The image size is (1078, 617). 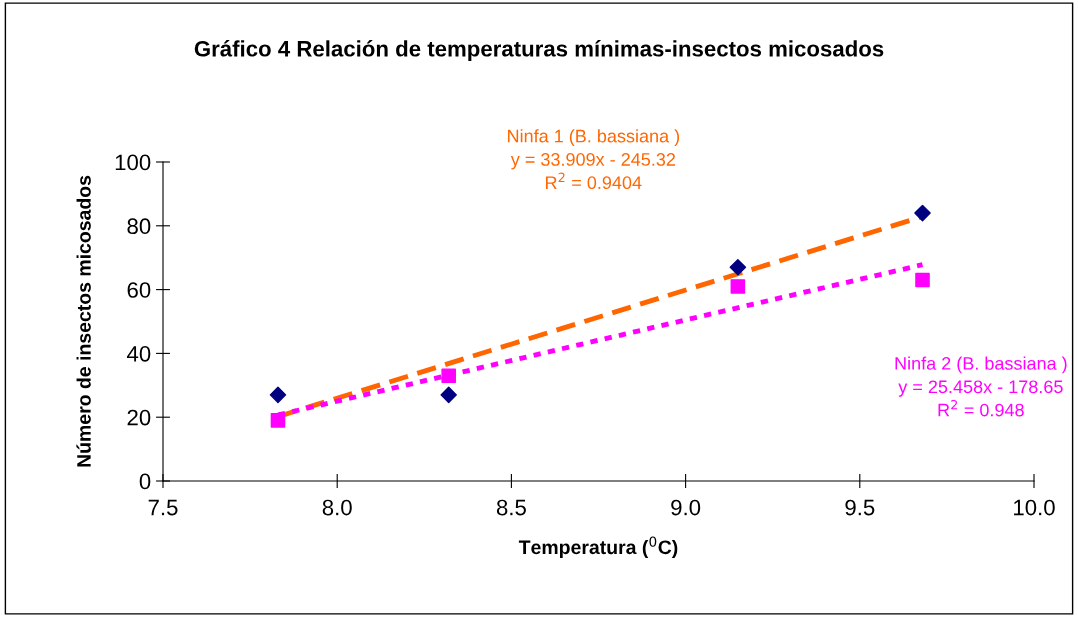 I want to click on y-axis-title: Número de insectos micosados, so click(x=83, y=321).